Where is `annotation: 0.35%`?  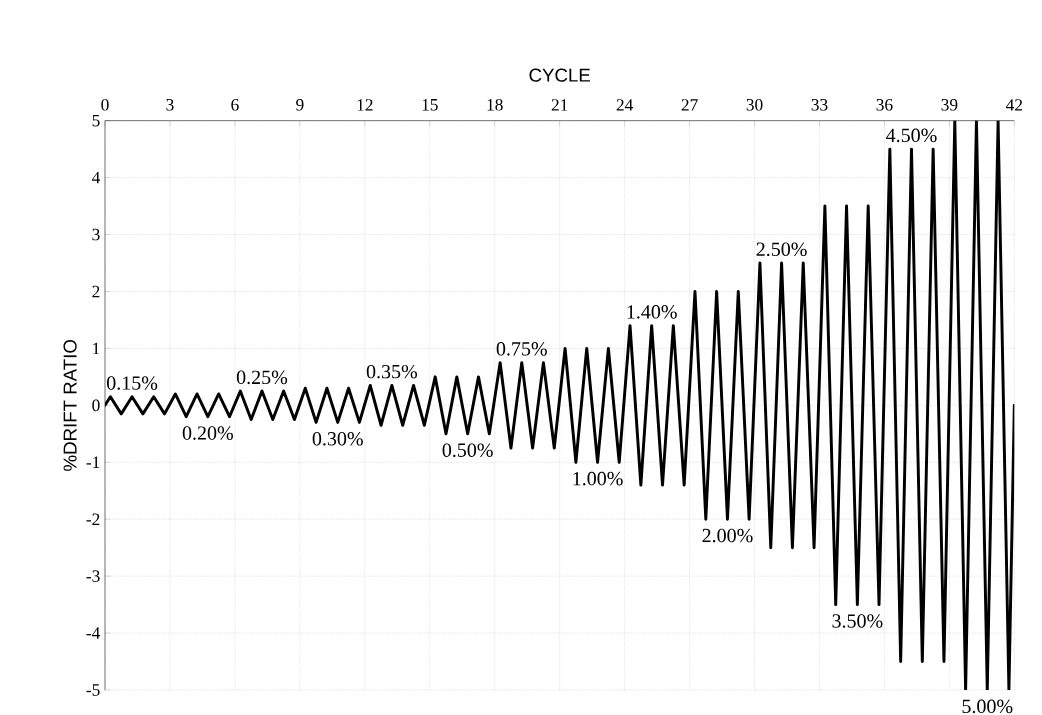
annotation: 0.35% is located at coordinates (392, 371).